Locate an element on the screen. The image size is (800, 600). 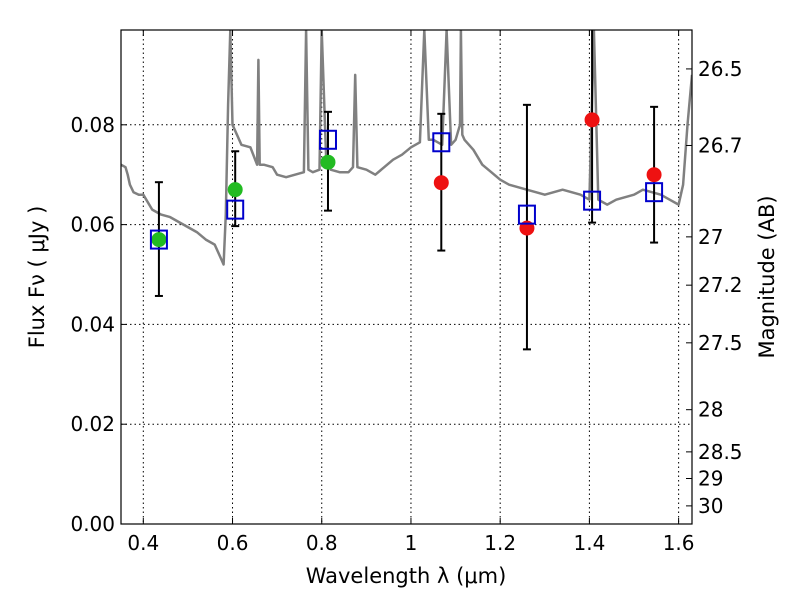
x-tick-label: 0.8 is located at coordinates (322, 543).